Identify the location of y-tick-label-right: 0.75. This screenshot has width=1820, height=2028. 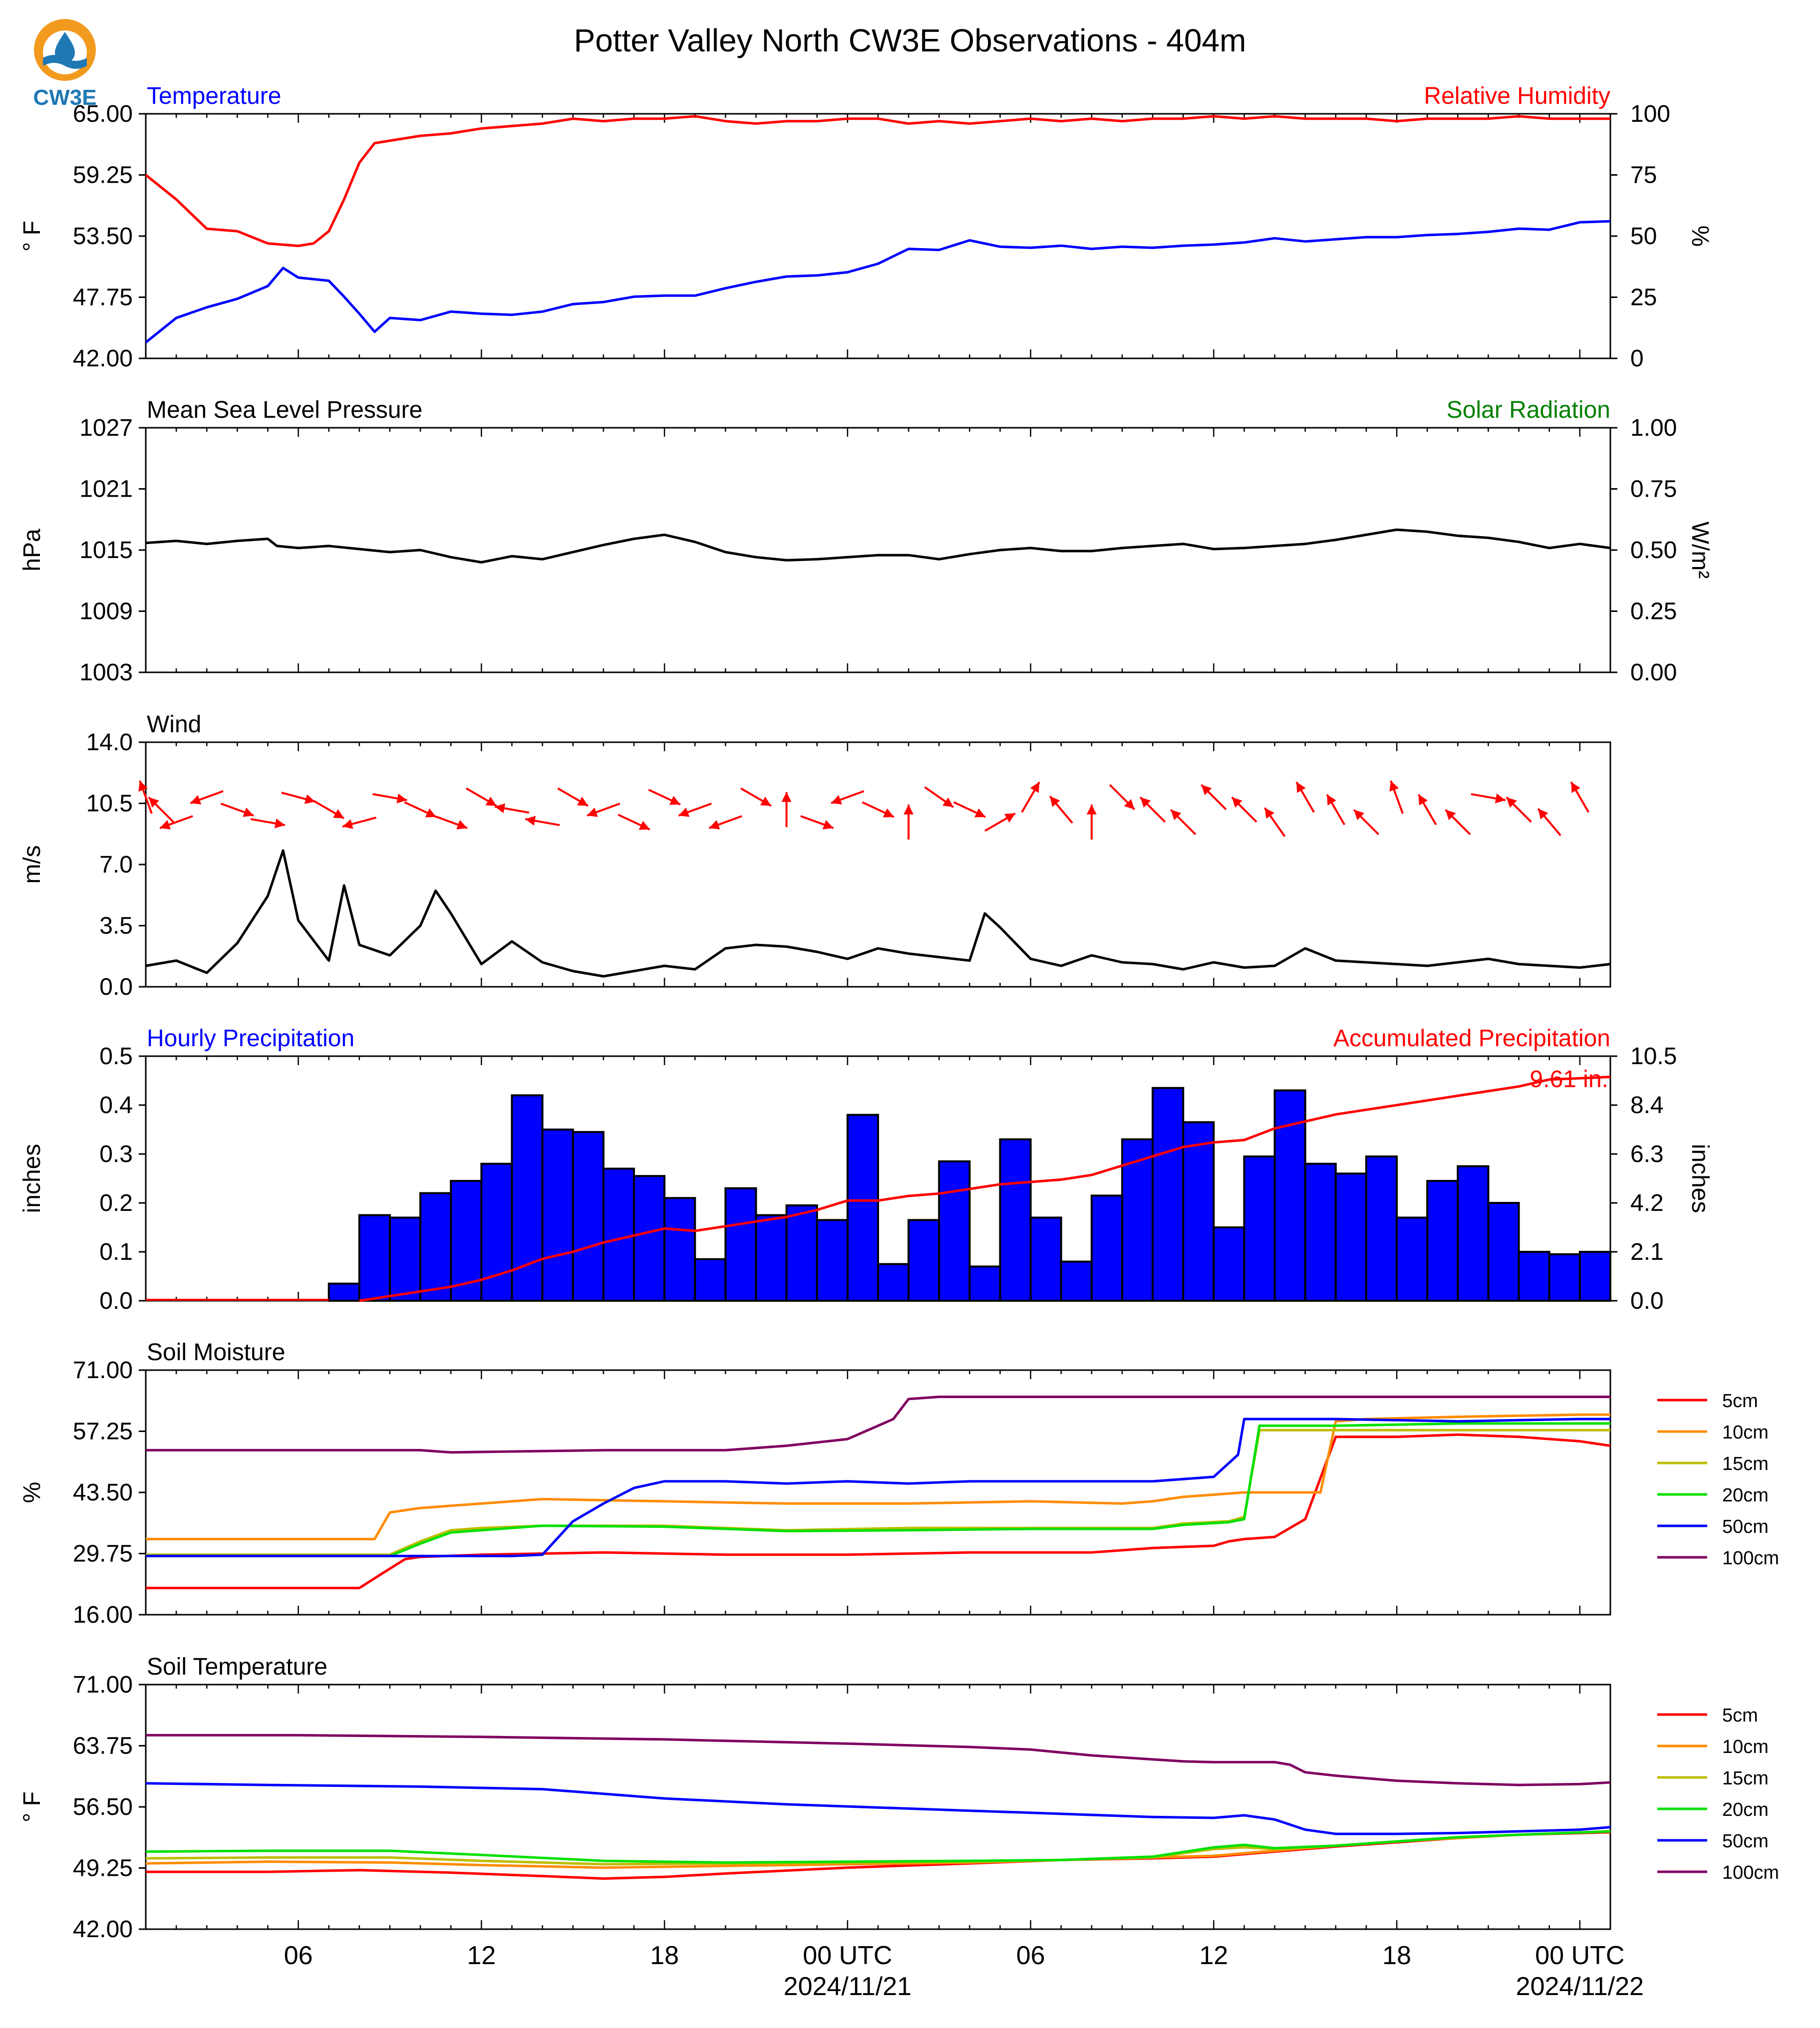
(1653, 489).